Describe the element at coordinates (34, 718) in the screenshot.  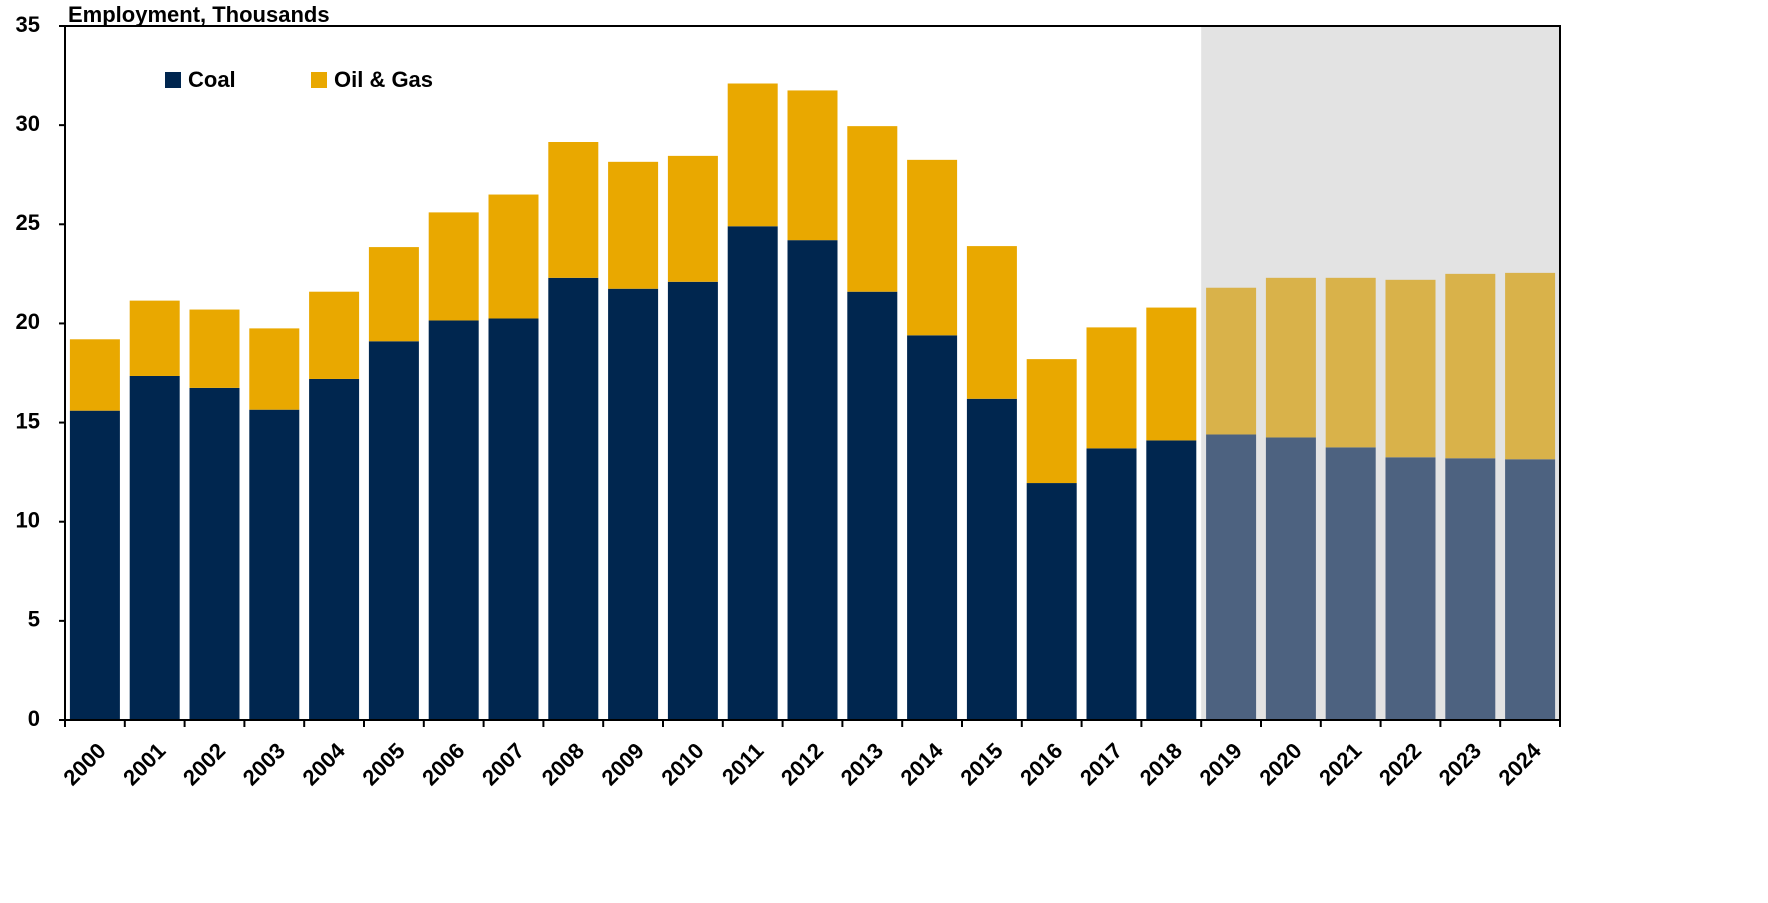
I see `y-tick-label: 0` at that location.